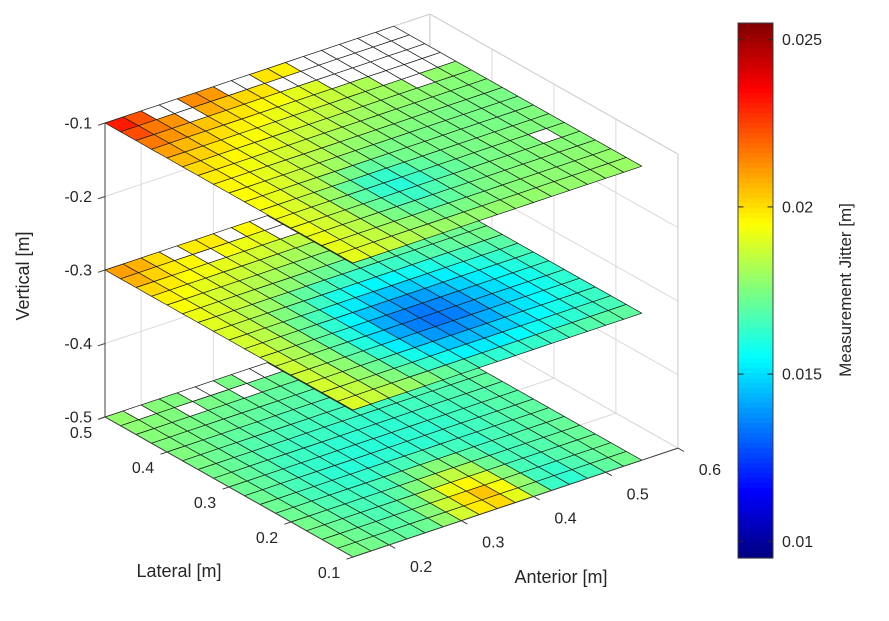 This screenshot has height=621, width=889. I want to click on anterior-axis-tick-label: 0.2, so click(421, 567).